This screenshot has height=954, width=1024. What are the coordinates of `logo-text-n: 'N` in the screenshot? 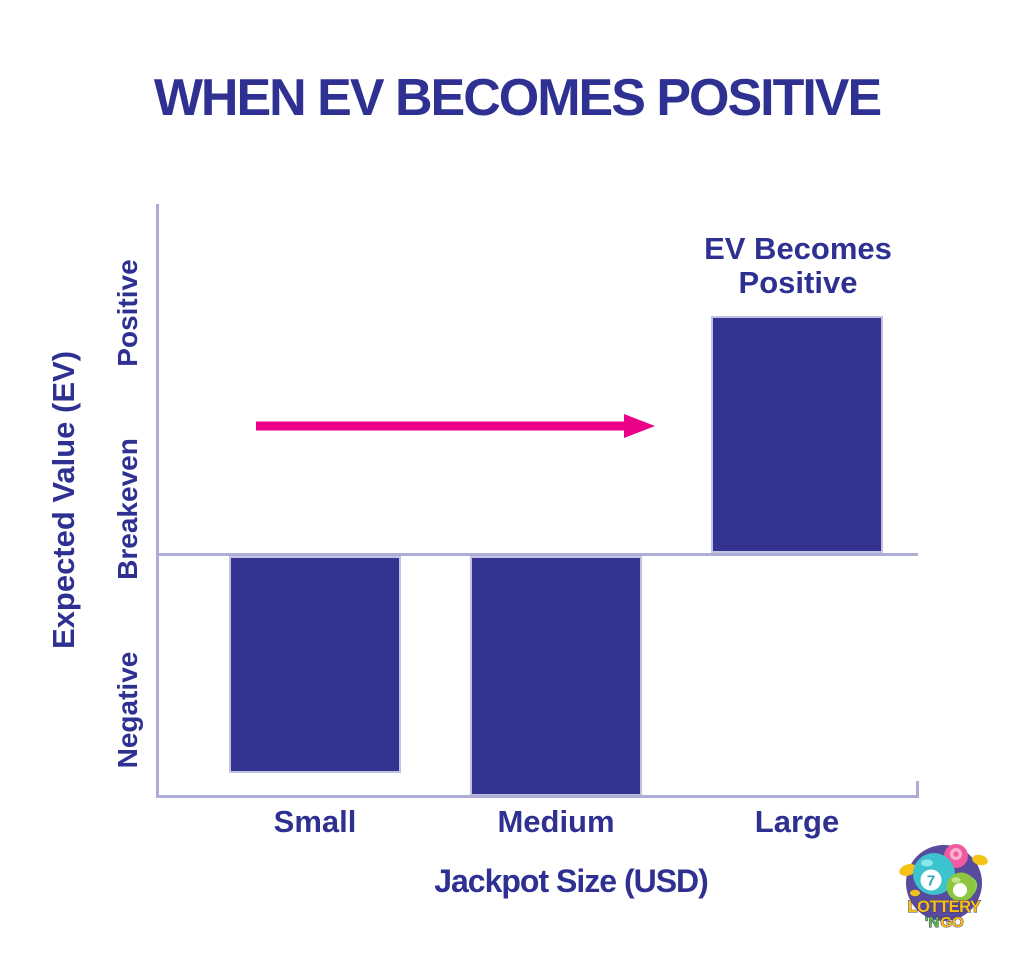 It's located at (932, 922).